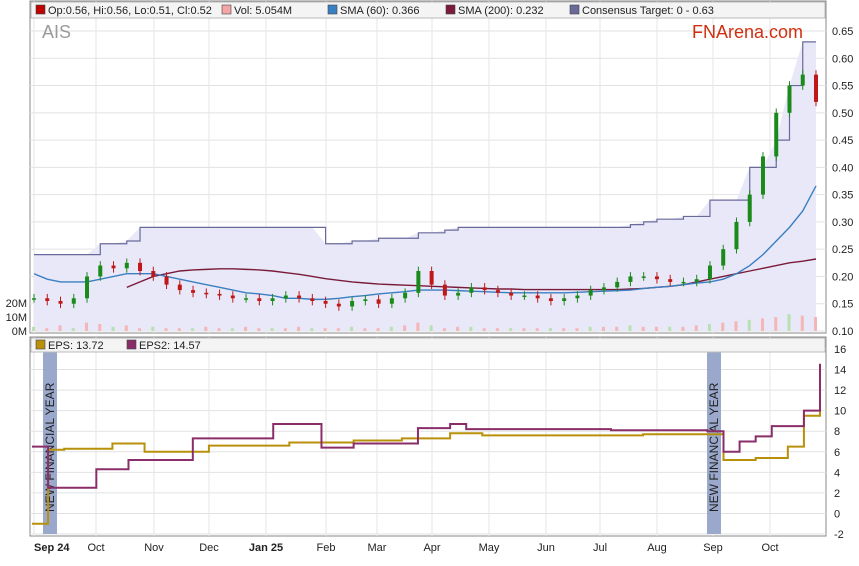 This screenshot has width=859, height=566. I want to click on x-tick-label: Apr, so click(431, 548).